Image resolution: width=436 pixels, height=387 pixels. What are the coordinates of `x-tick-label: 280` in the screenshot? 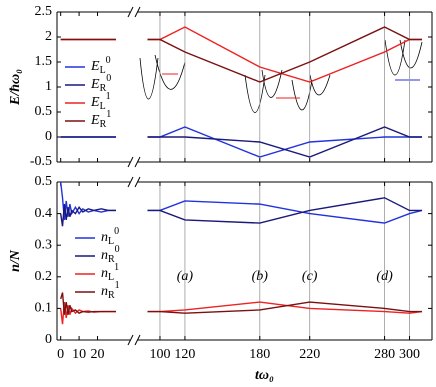 It's located at (384, 354).